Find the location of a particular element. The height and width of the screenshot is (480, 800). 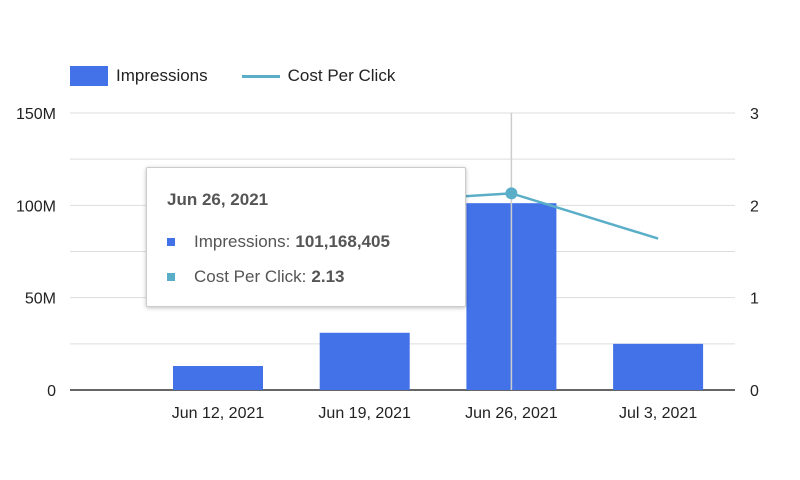

tooltip-cpc-row: Cost Per Click: 2.13 is located at coordinates (256, 277).